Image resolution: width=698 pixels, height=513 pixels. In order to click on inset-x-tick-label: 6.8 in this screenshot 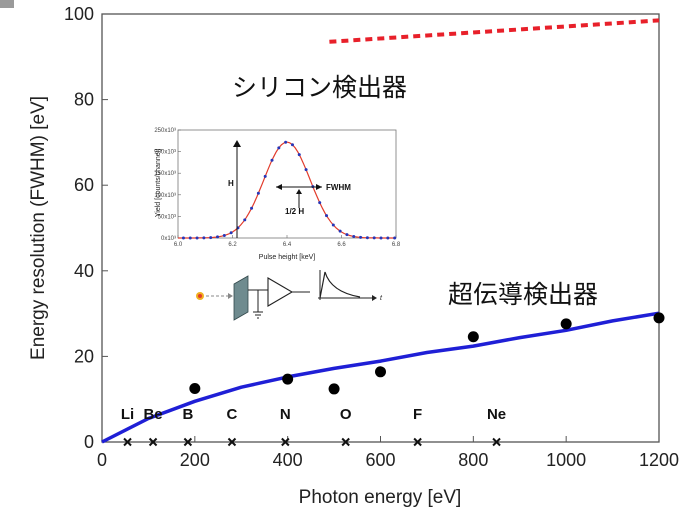, I will do `click(396, 245)`.